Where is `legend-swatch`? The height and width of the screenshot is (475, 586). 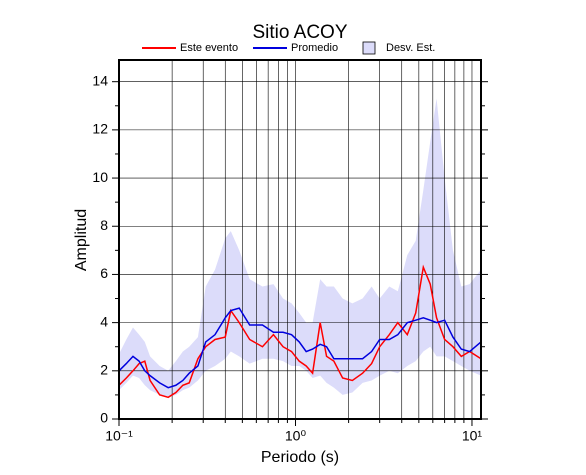
legend-swatch is located at coordinates (369, 48).